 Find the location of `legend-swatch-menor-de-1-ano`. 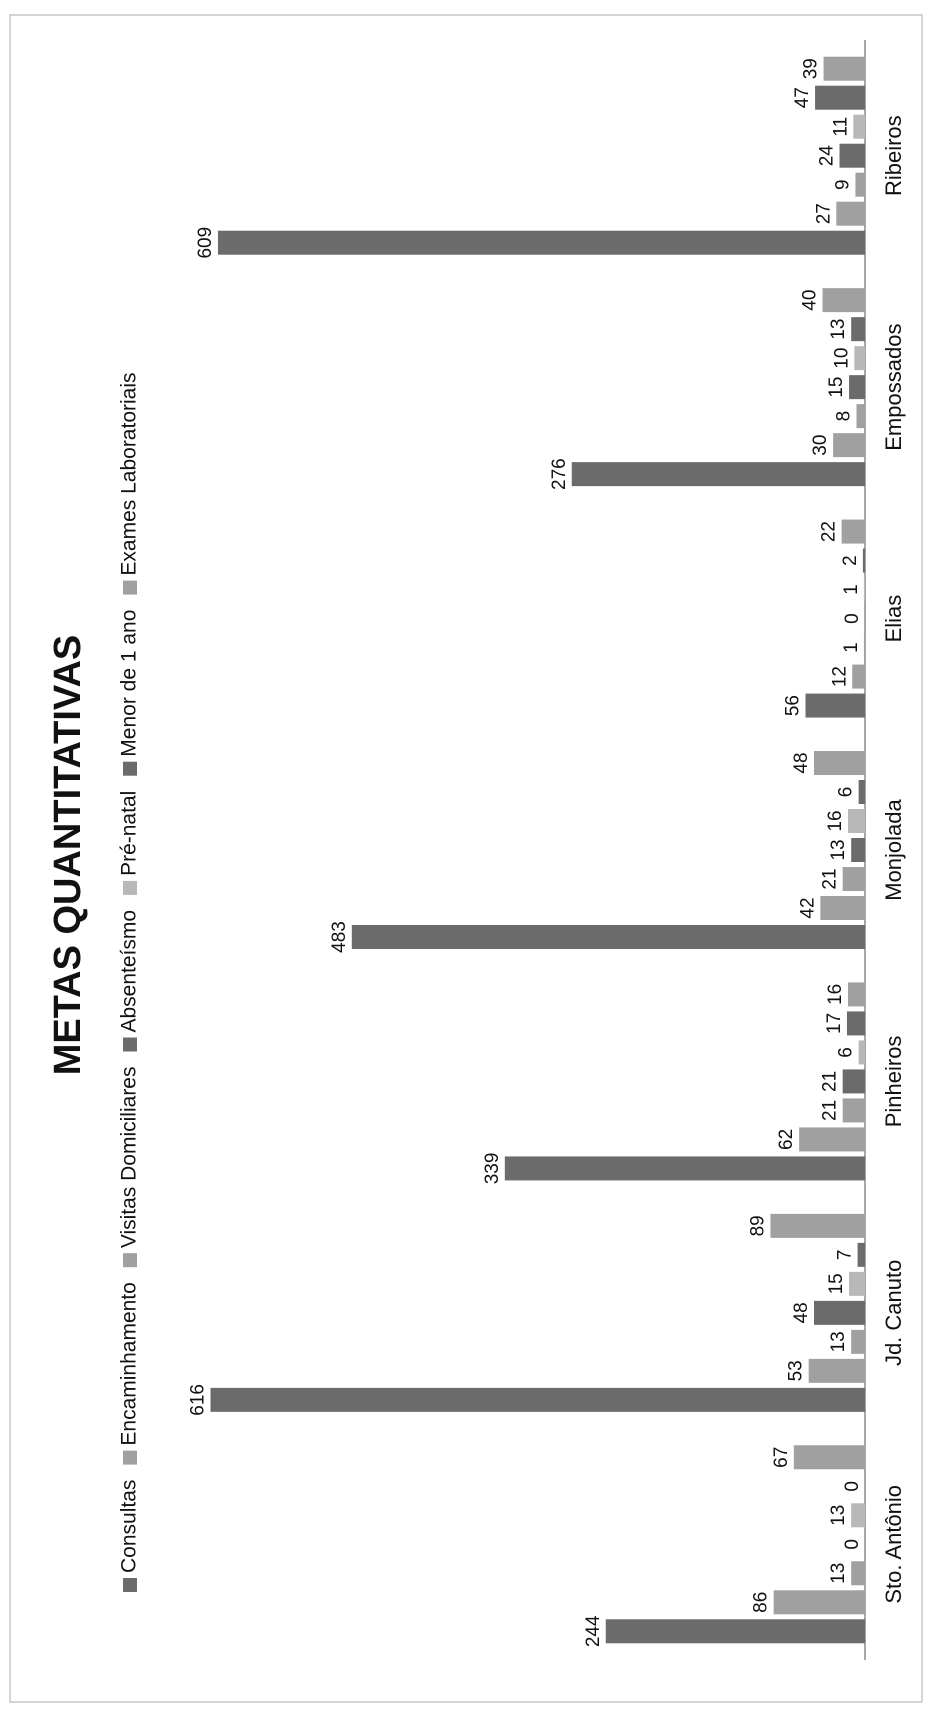

legend-swatch-menor-de-1-ano is located at coordinates (130, 768).